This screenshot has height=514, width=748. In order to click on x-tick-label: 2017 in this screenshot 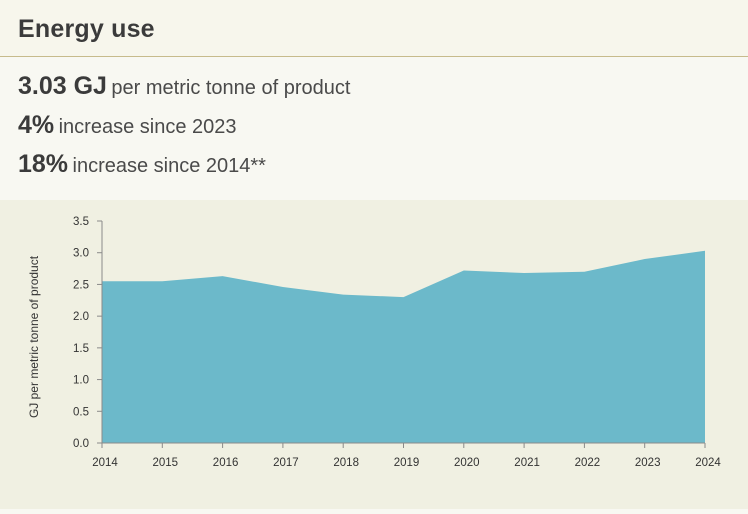, I will do `click(286, 463)`.